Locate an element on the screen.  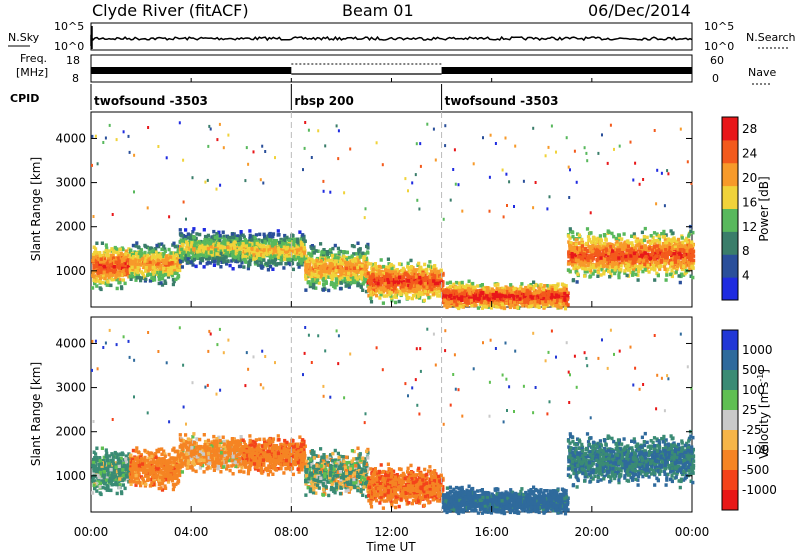
cpid-name-1: rbsp 200 is located at coordinates (323, 101).